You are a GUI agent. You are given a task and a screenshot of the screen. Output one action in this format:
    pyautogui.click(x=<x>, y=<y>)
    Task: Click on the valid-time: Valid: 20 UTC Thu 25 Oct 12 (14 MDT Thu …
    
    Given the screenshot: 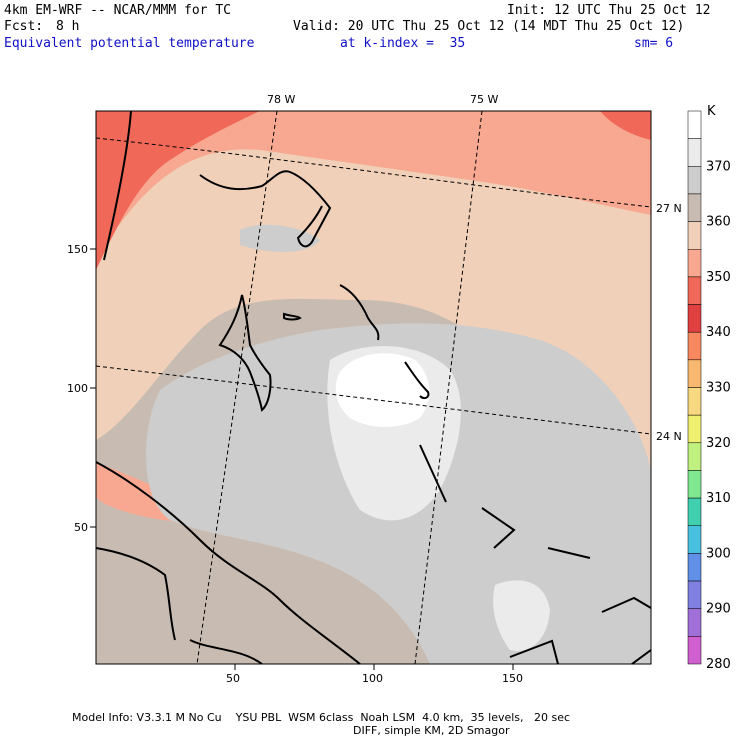 What is the action you would take?
    pyautogui.click(x=489, y=26)
    